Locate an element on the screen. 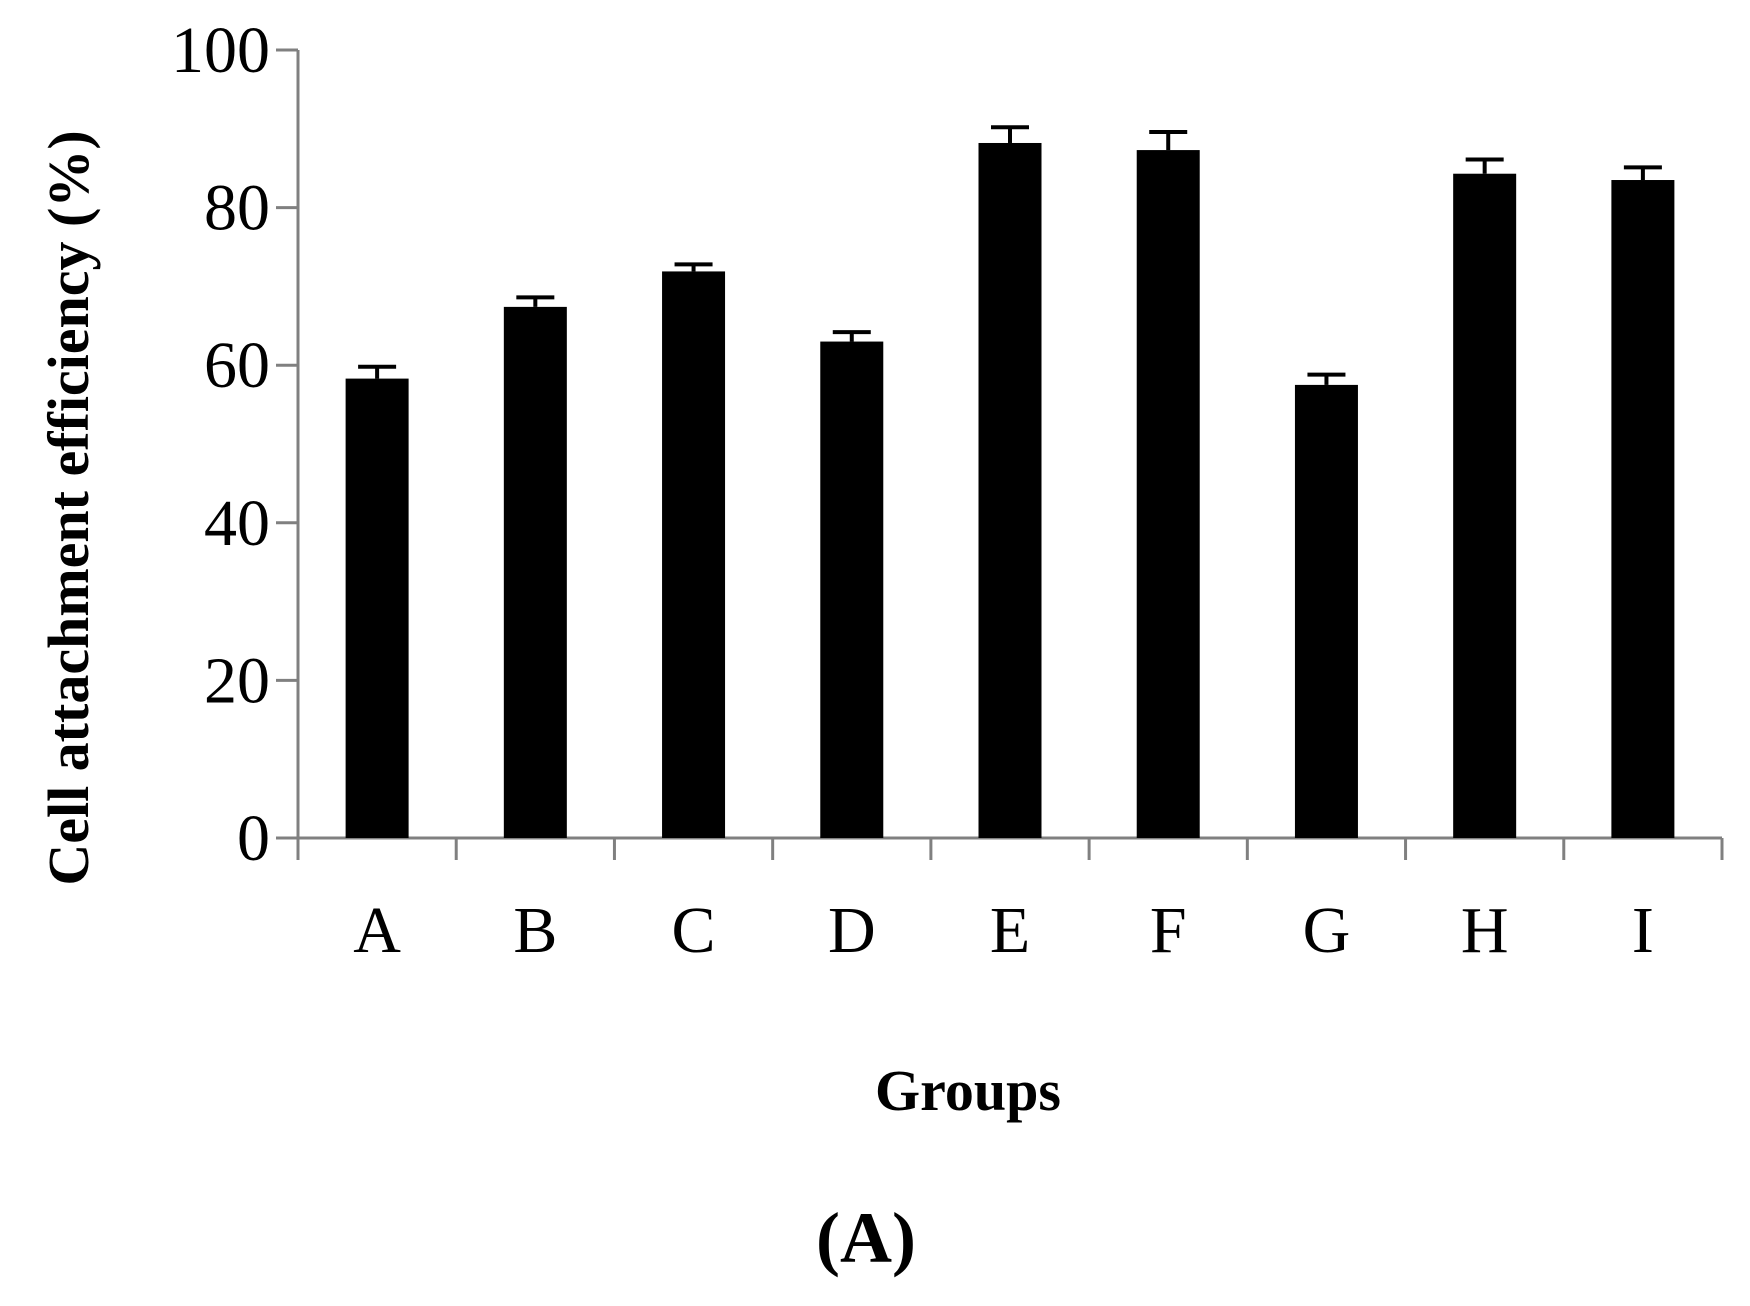  x-tick-label-F: F is located at coordinates (1168, 930).